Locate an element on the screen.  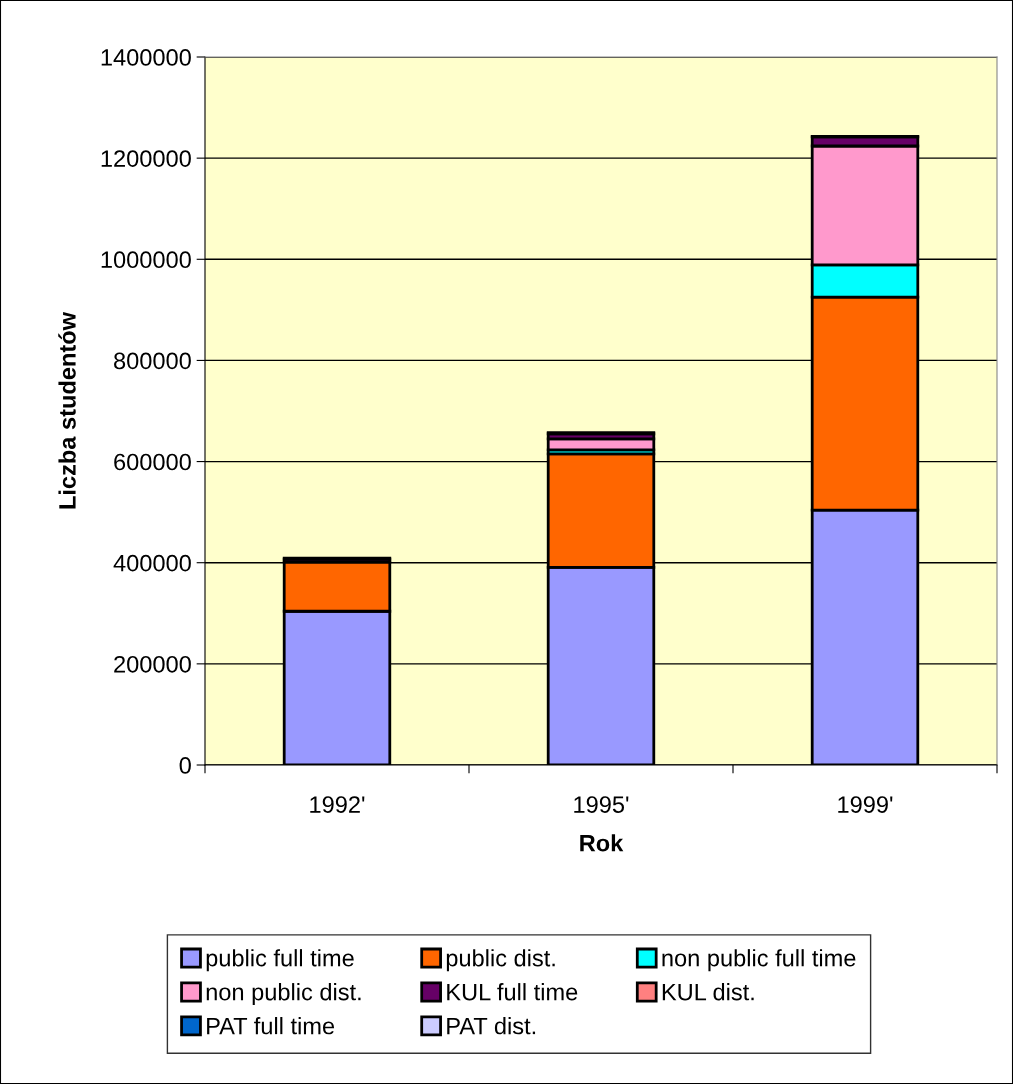
y-tick-label: 400000 is located at coordinates (152, 563).